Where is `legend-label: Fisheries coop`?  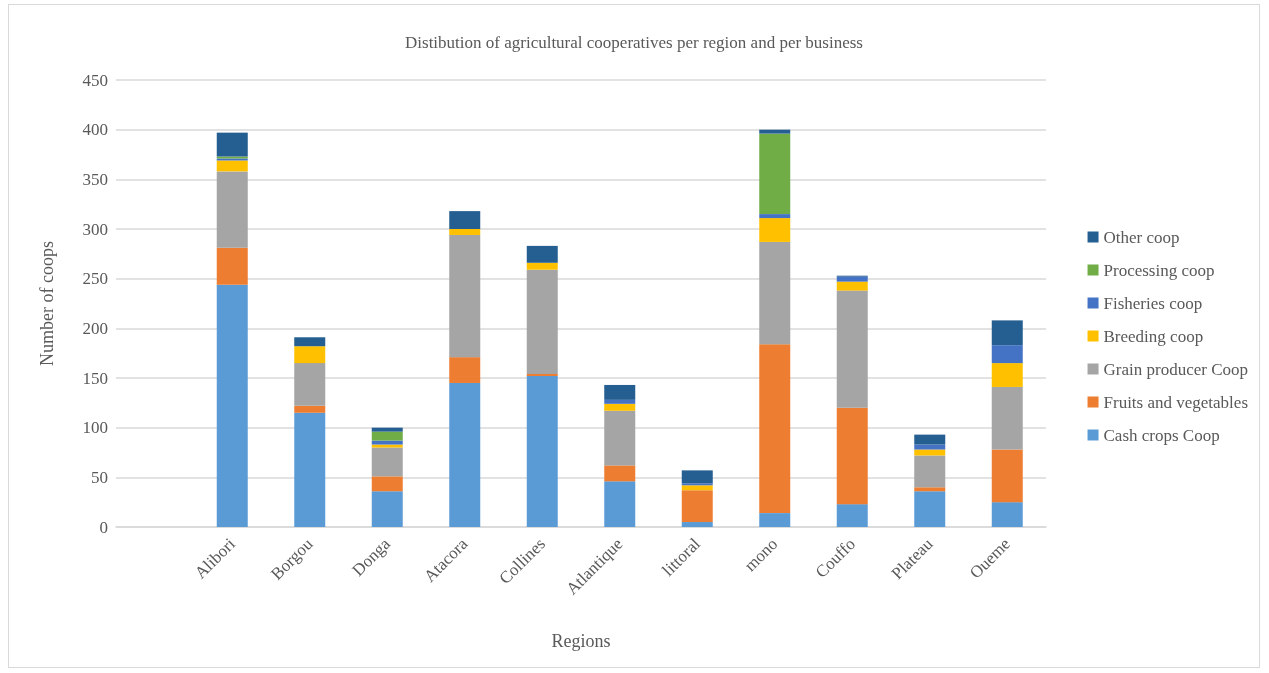 legend-label: Fisheries coop is located at coordinates (1153, 303).